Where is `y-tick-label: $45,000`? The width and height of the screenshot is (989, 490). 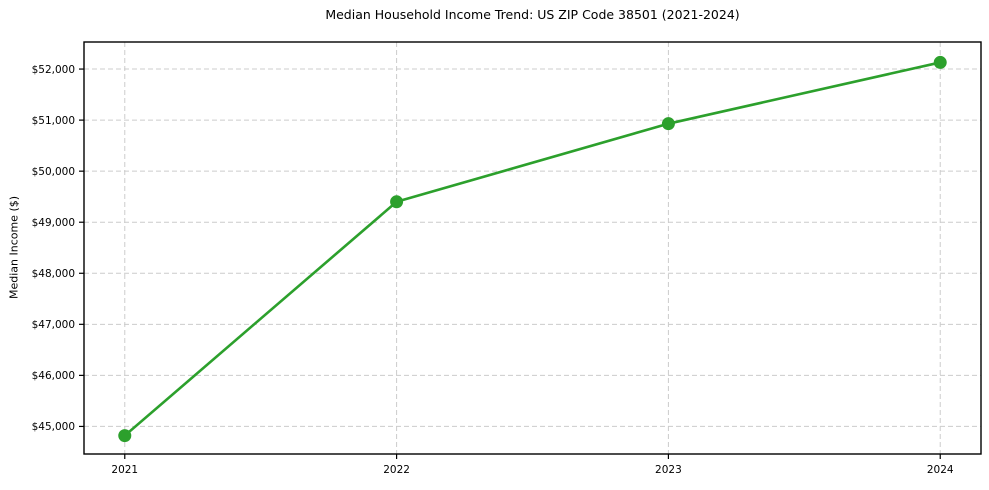 y-tick-label: $45,000 is located at coordinates (53, 427).